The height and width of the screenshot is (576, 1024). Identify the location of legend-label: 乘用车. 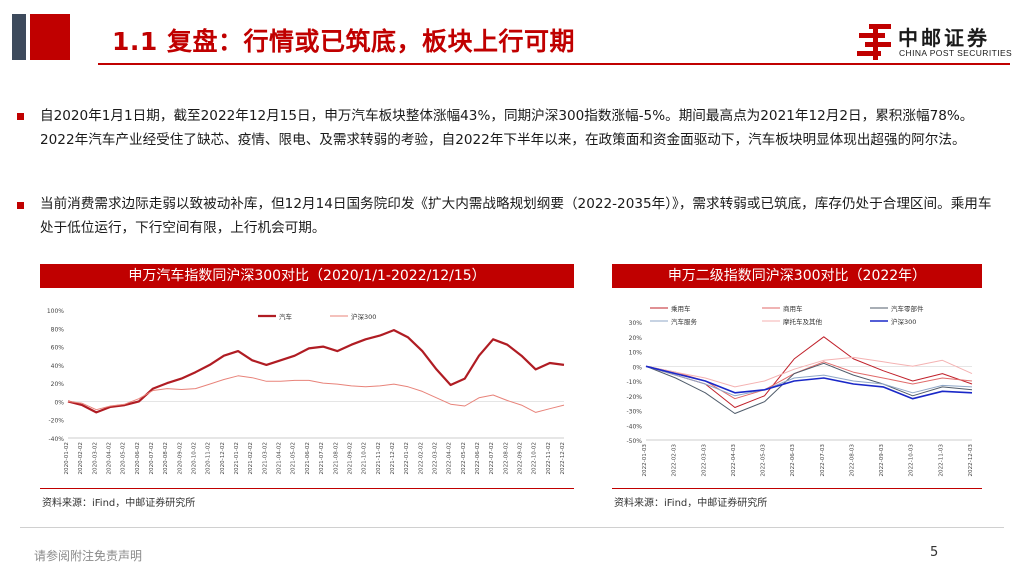
(681, 308).